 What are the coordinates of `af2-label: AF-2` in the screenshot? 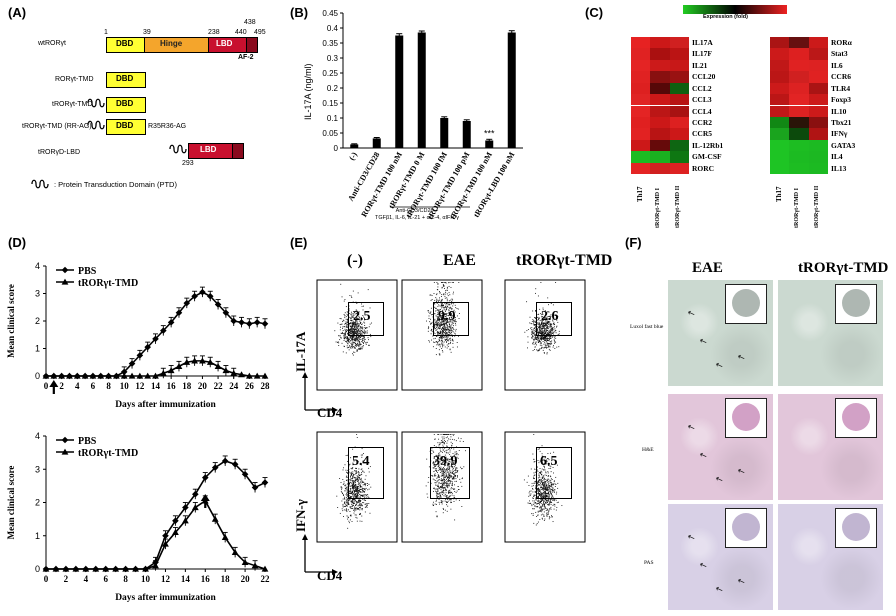 It's located at (246, 57).